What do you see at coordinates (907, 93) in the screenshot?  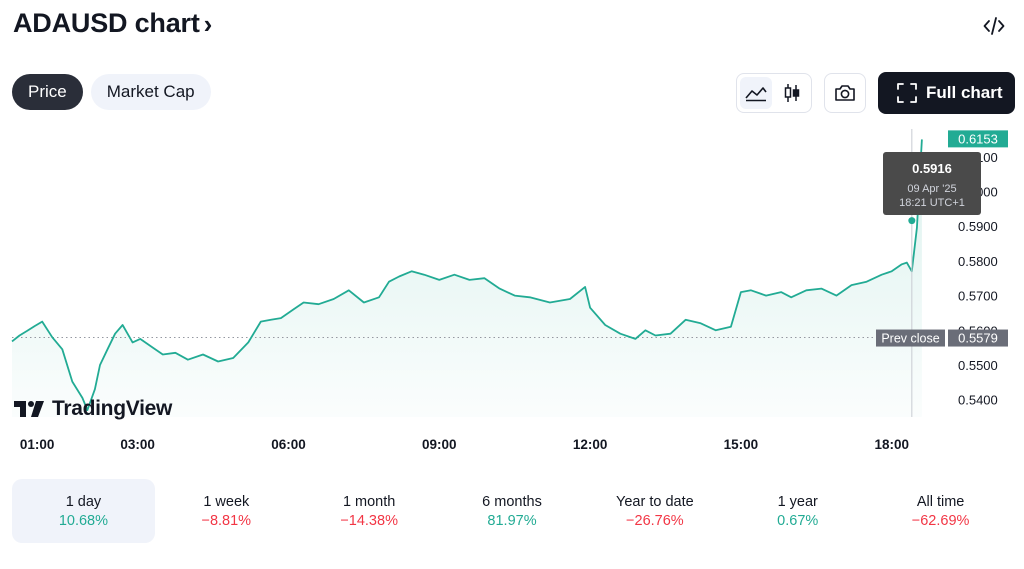 I see `fullscreen-icon` at bounding box center [907, 93].